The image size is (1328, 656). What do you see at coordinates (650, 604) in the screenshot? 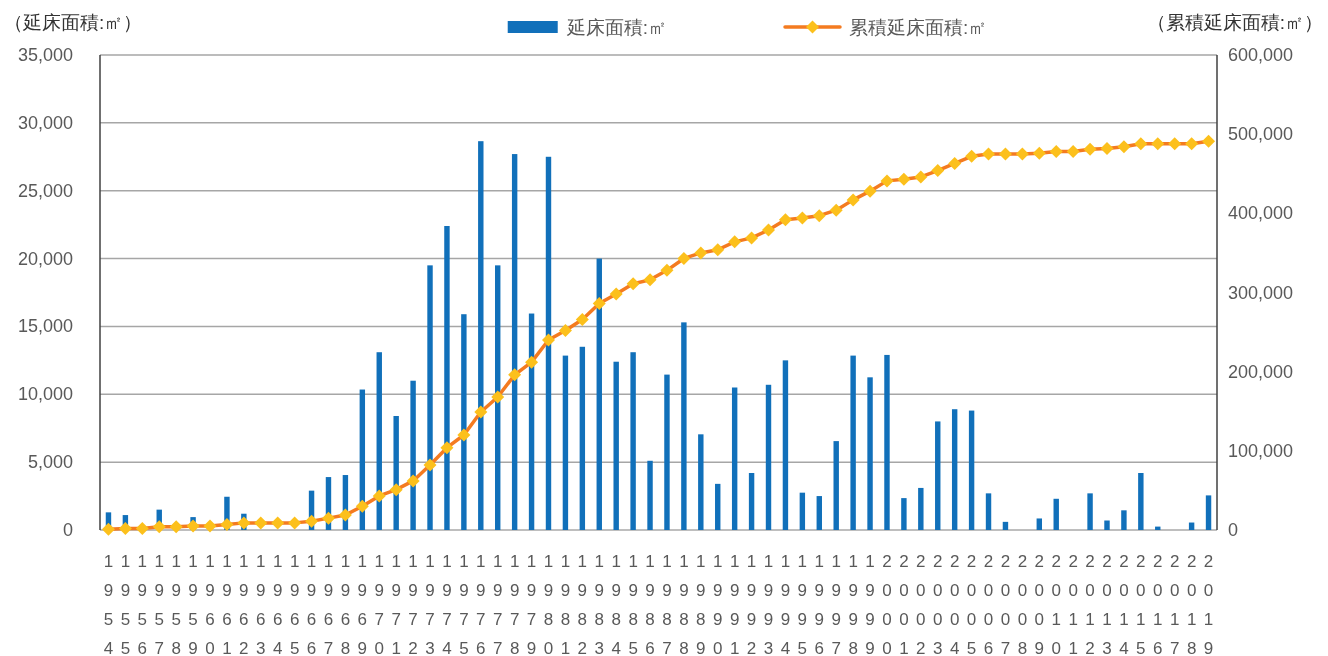
I see `xtick: 1986` at bounding box center [650, 604].